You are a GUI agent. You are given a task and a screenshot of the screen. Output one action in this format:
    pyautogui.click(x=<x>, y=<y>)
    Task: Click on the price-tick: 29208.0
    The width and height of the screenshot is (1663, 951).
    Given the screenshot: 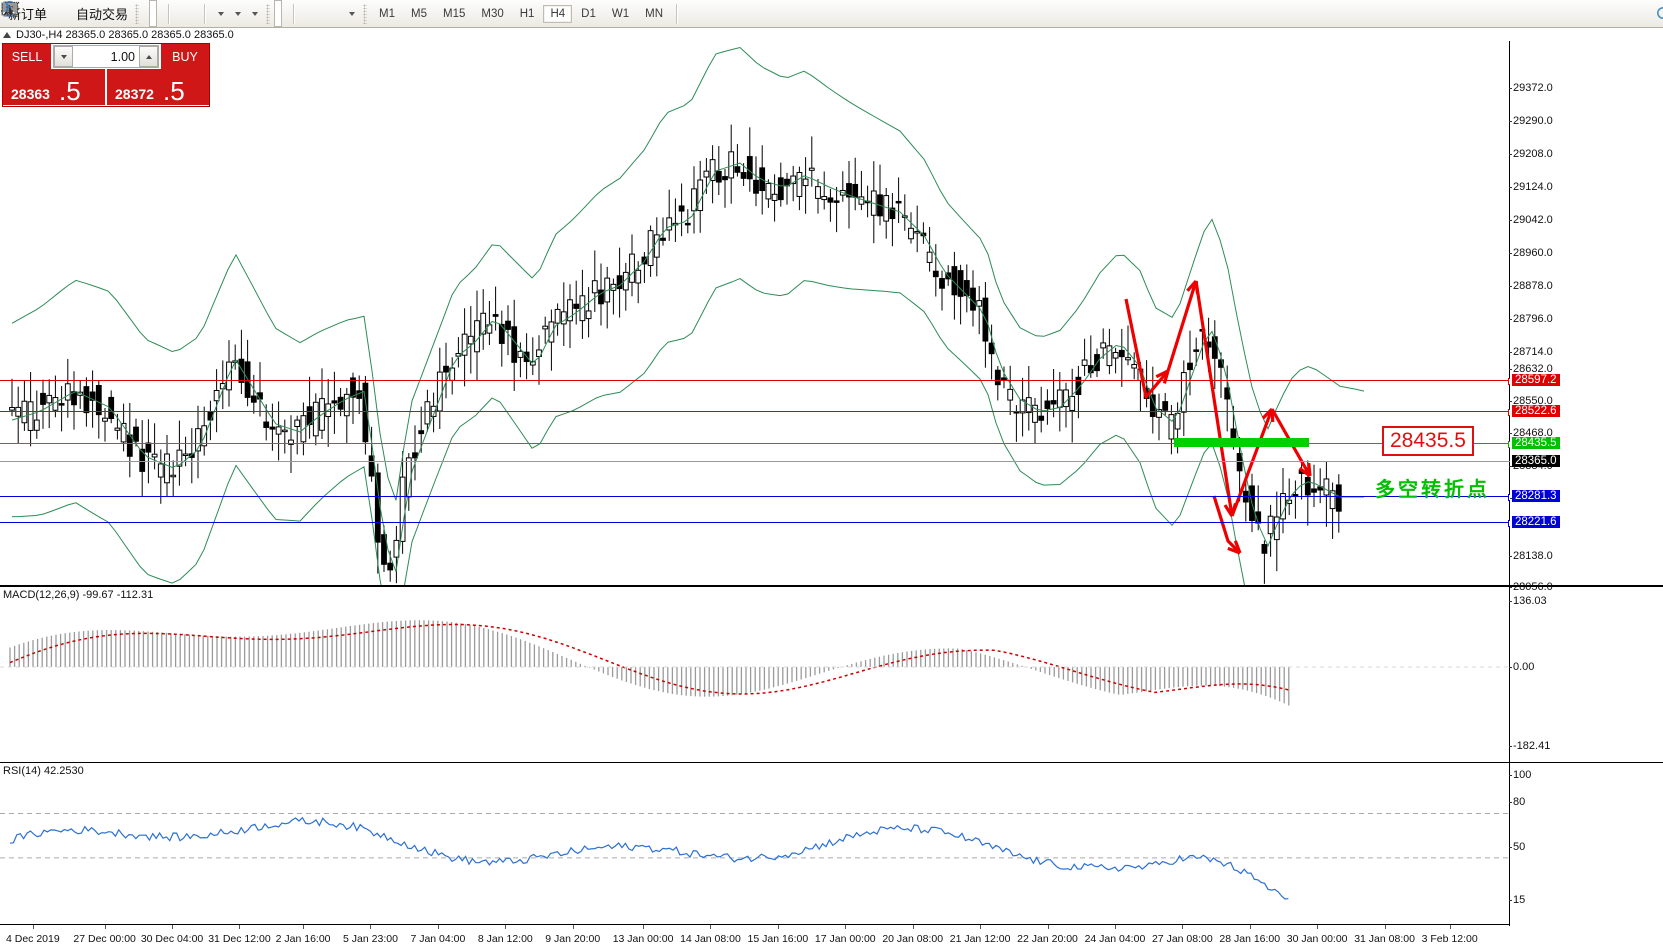 What is the action you would take?
    pyautogui.click(x=1531, y=154)
    